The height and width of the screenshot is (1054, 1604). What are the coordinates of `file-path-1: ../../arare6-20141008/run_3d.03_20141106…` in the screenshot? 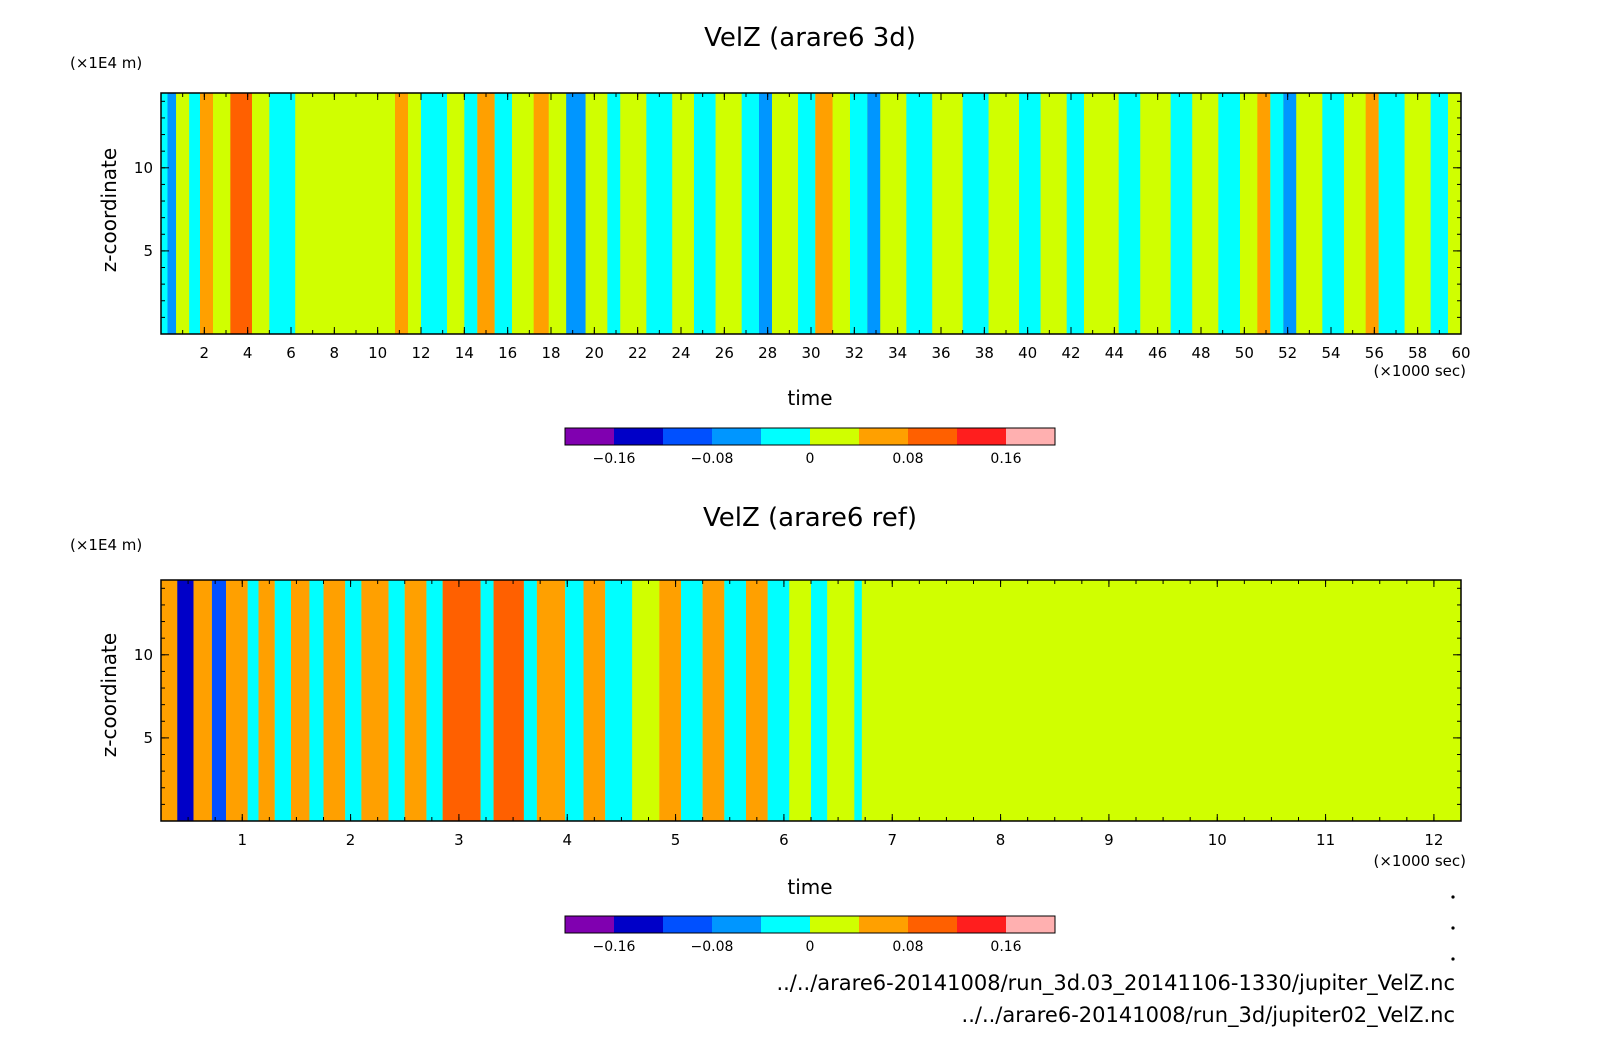 It's located at (1115, 983).